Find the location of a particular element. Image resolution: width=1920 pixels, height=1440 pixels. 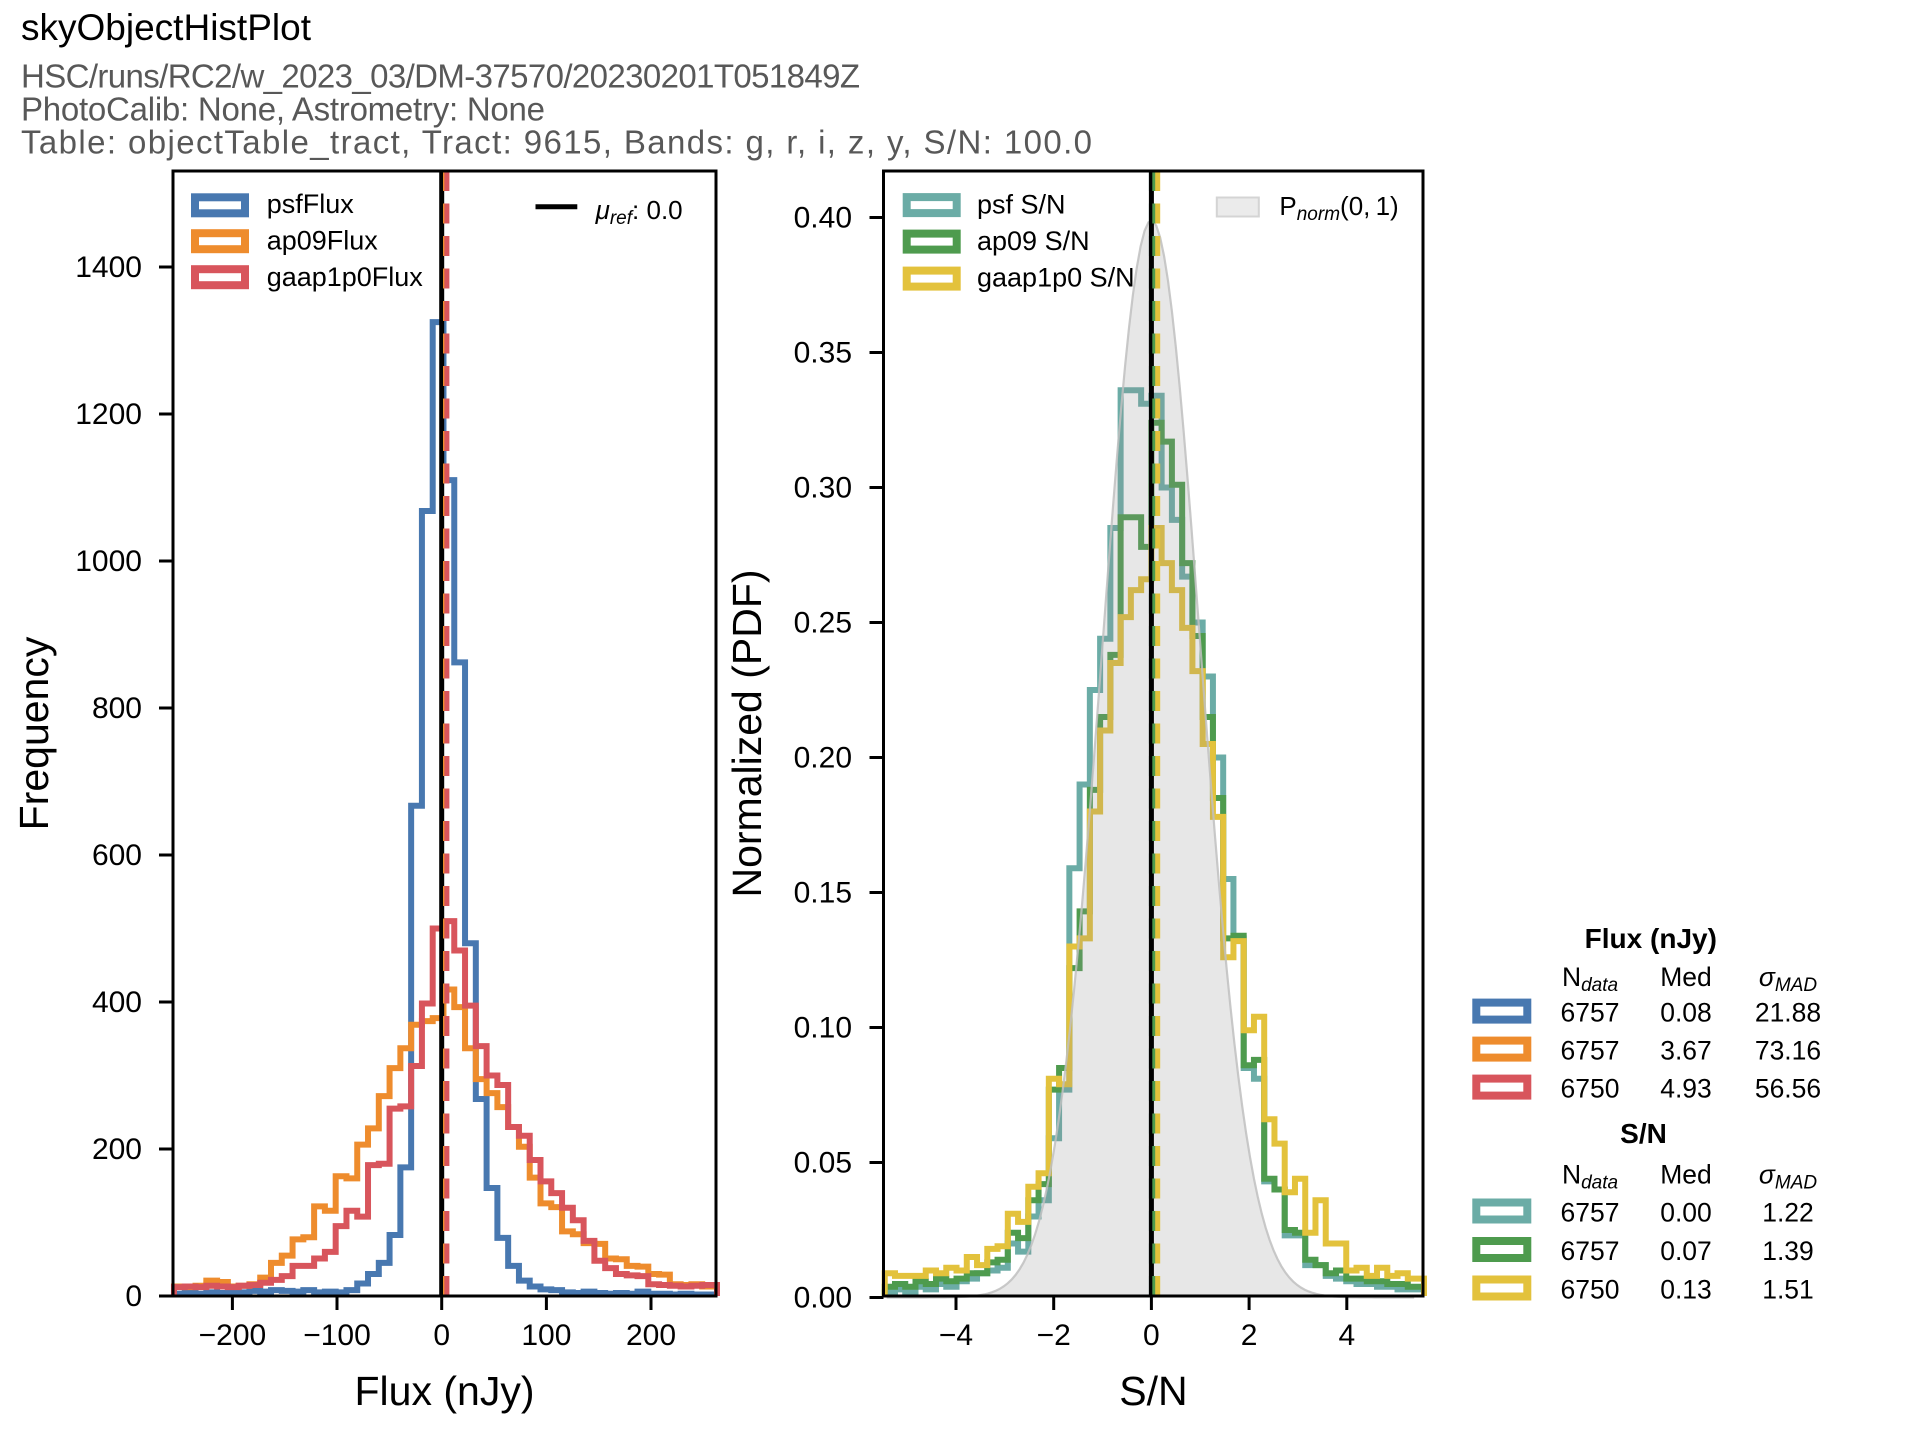

svg-text: 800 is located at coordinates (117, 708).